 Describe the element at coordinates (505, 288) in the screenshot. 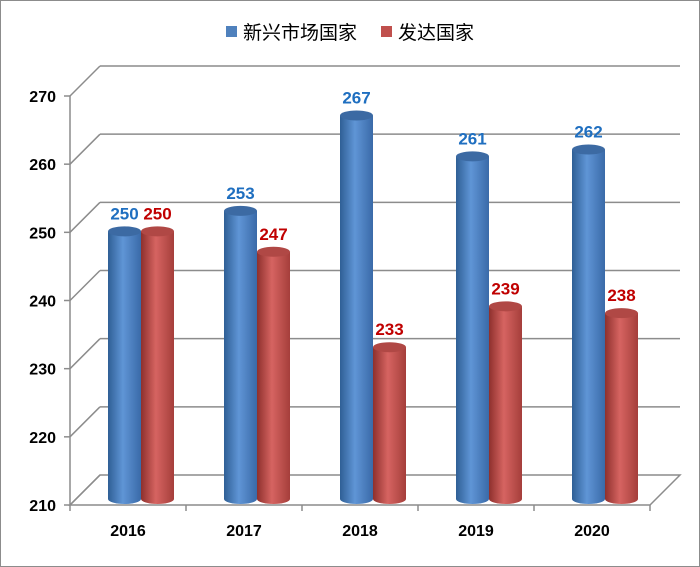

I see `data-label: 239` at that location.